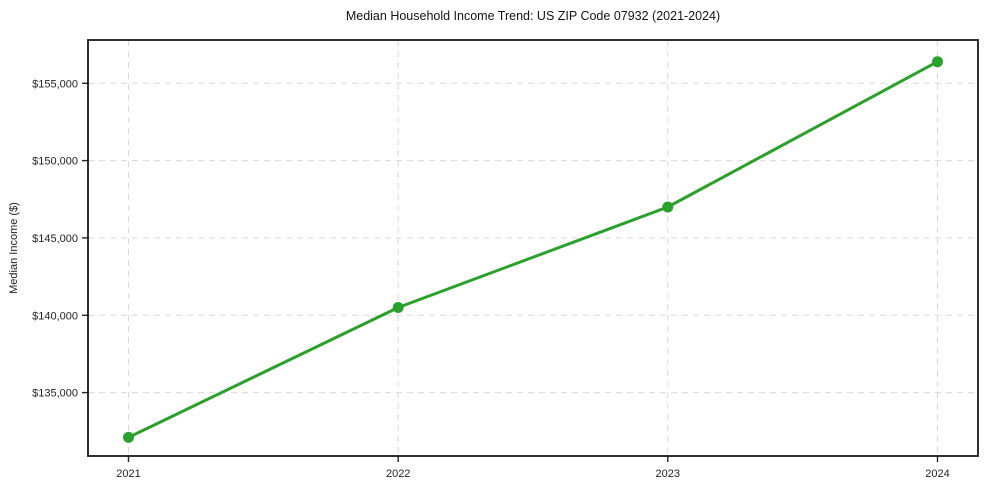  What do you see at coordinates (55, 239) in the screenshot?
I see `y-tick-label: $145,000` at bounding box center [55, 239].